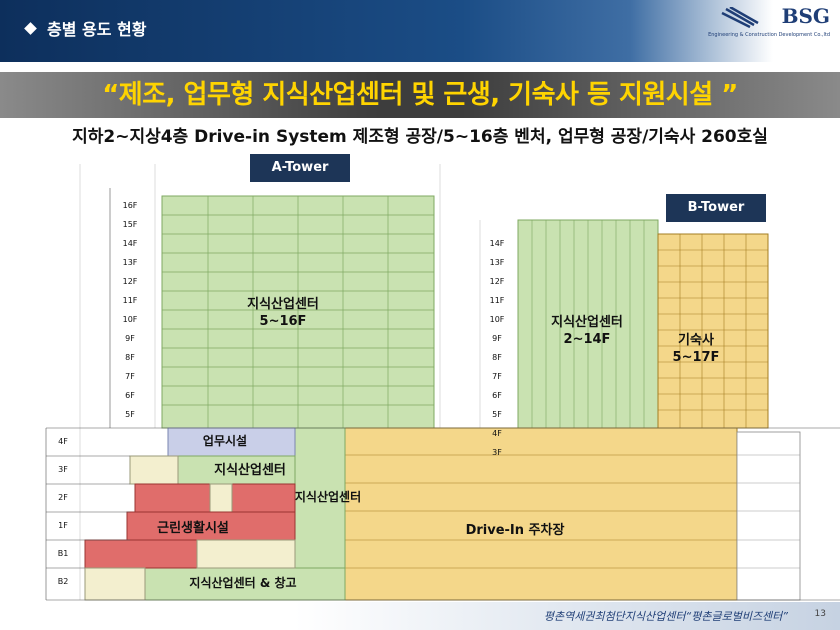 This screenshot has height=630, width=840. I want to click on headline-banner: “제조, 업무형 지식산업센터 및 근생, 기숙사 등 지원시설 ”, so click(420, 95).